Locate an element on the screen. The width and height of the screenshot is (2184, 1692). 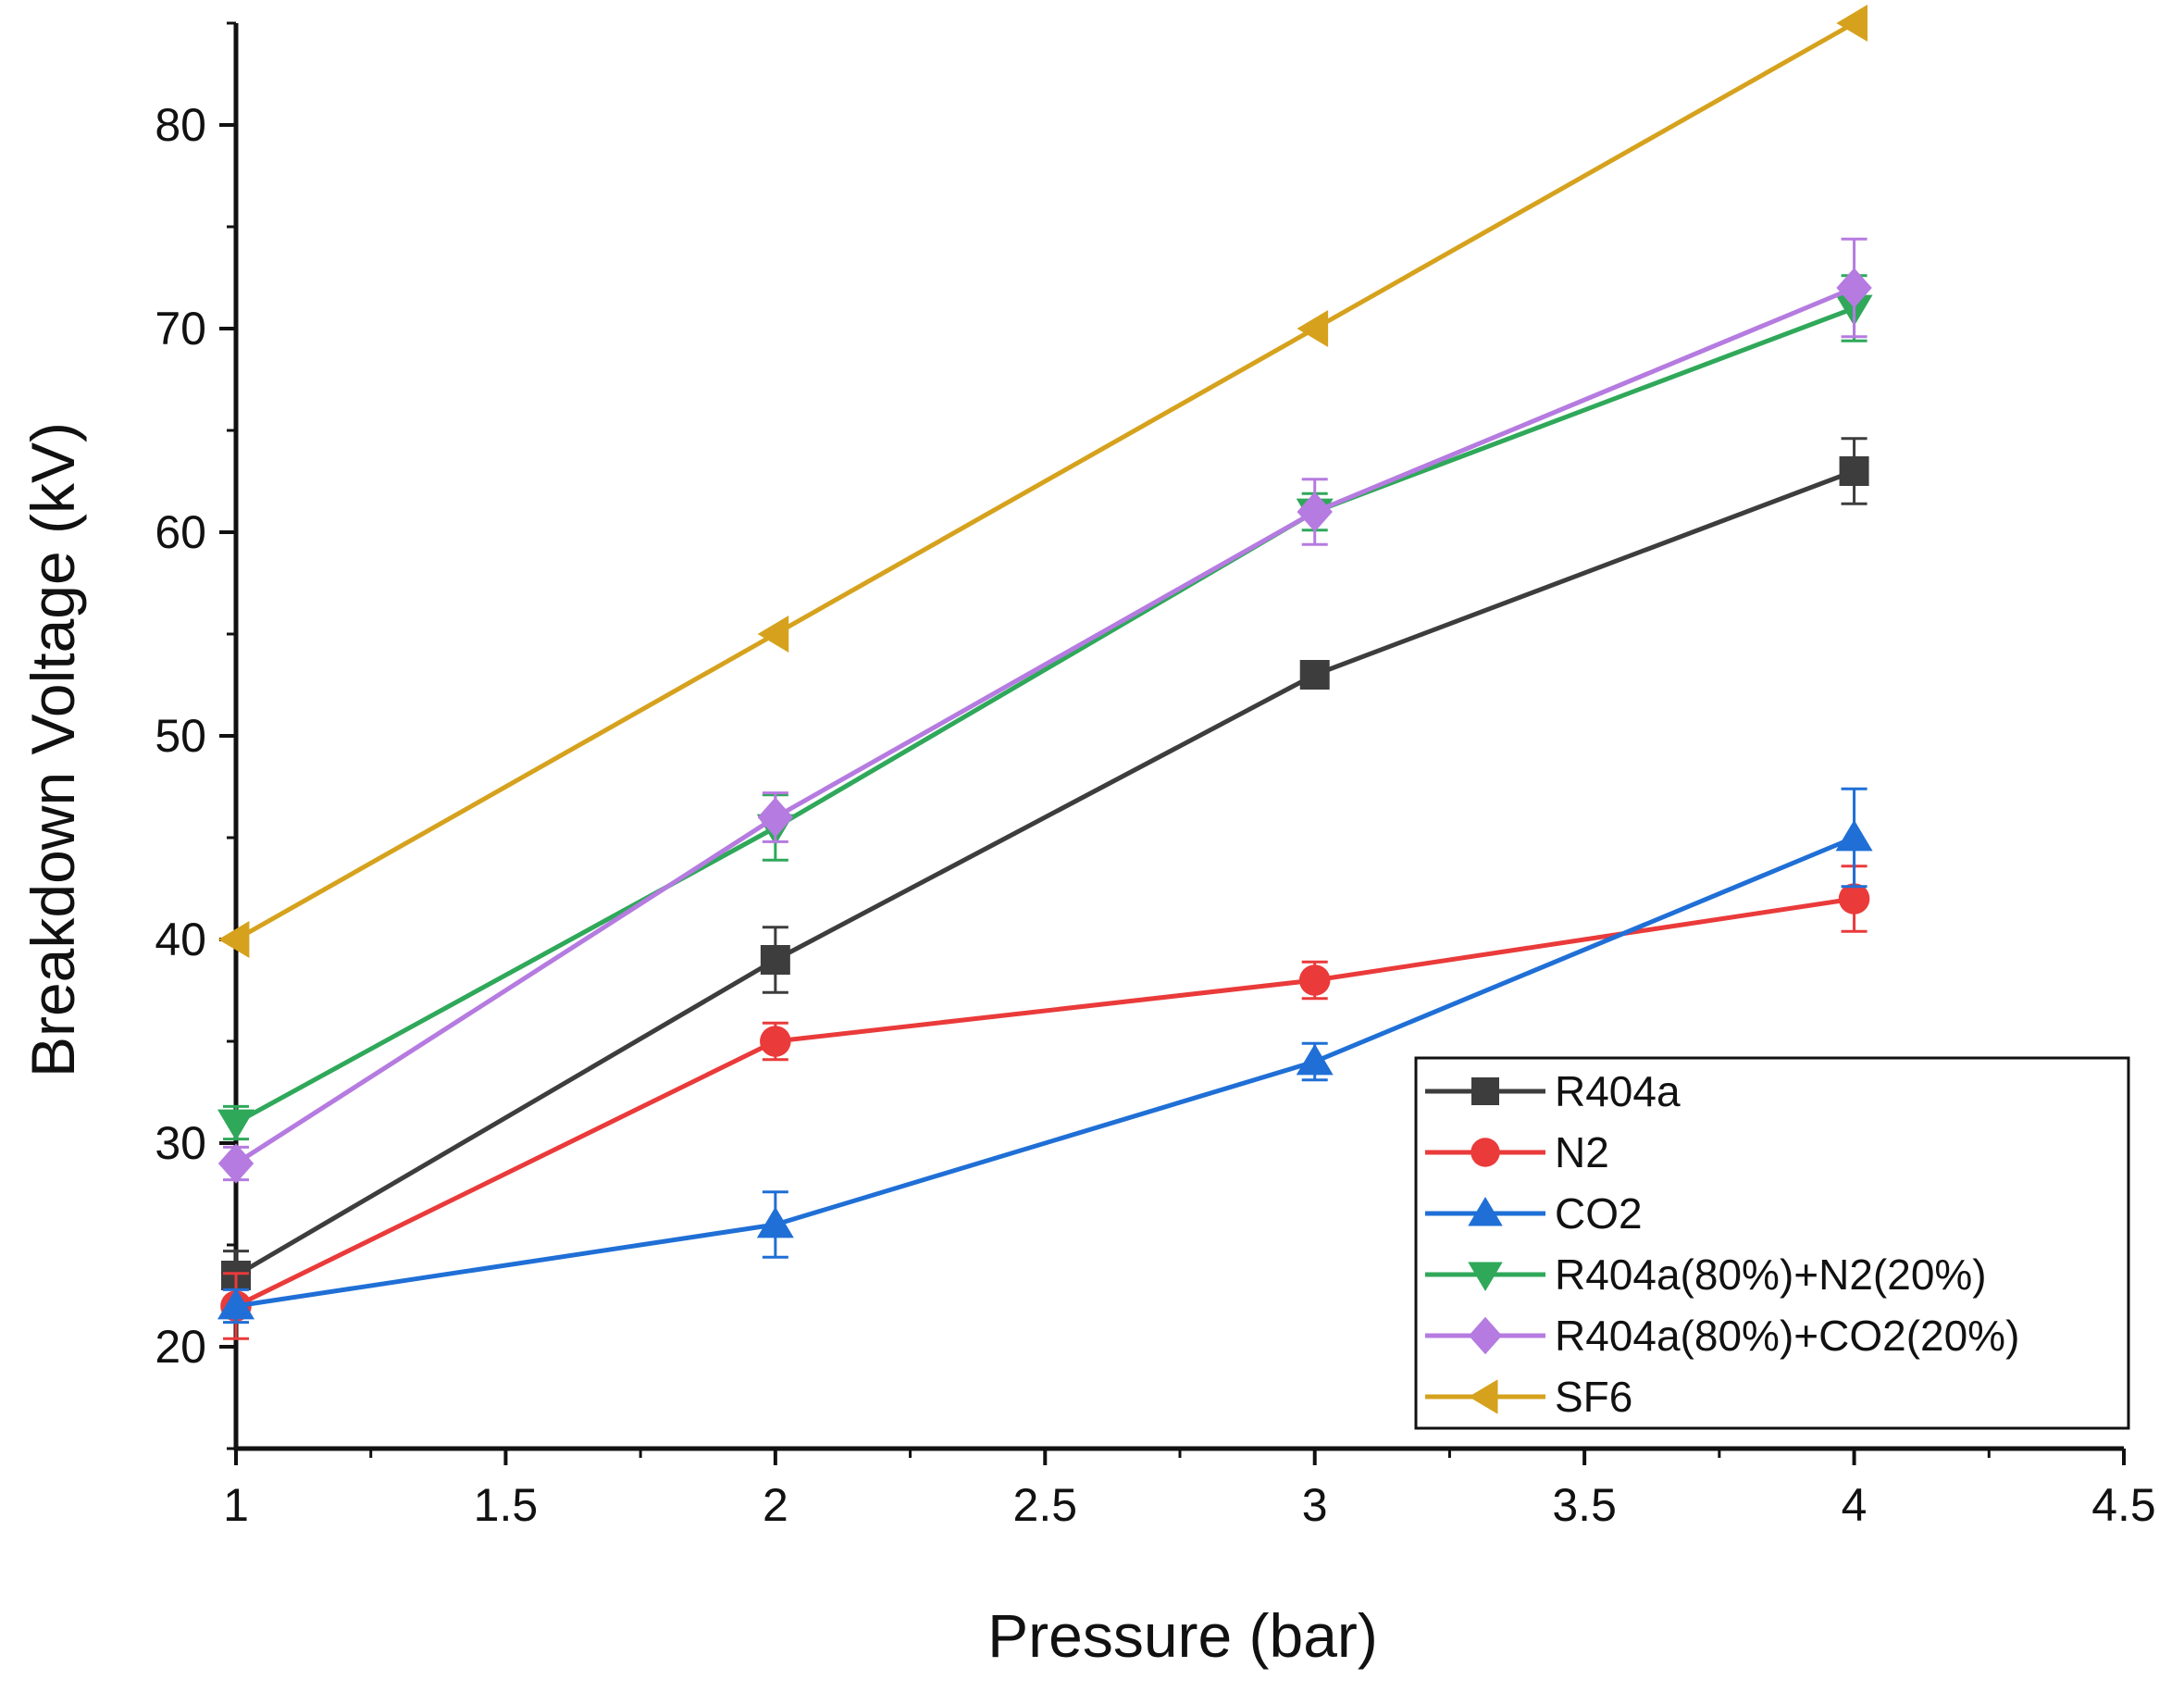
y-tick-label: 70 is located at coordinates (180, 329).